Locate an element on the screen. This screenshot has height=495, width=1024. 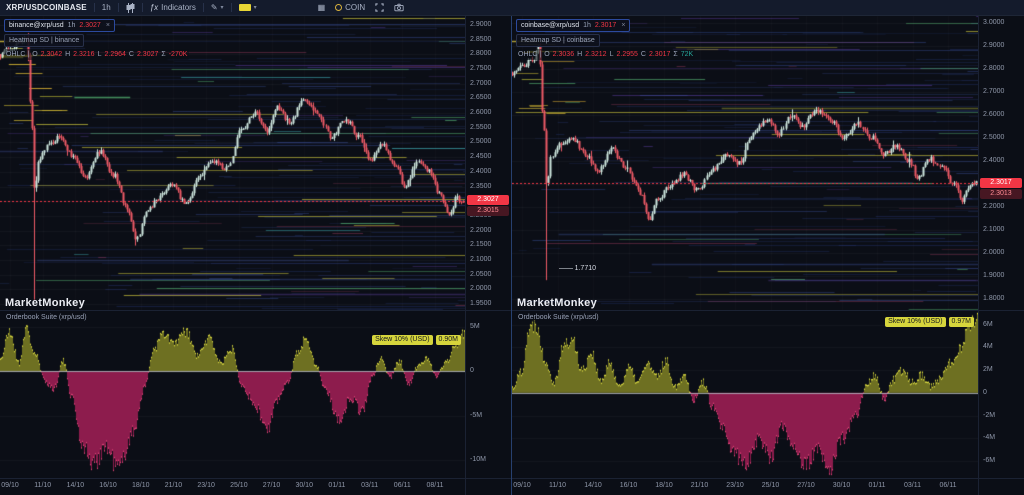
ohlc-low-value: 2.2964 is located at coordinates (115, 54).